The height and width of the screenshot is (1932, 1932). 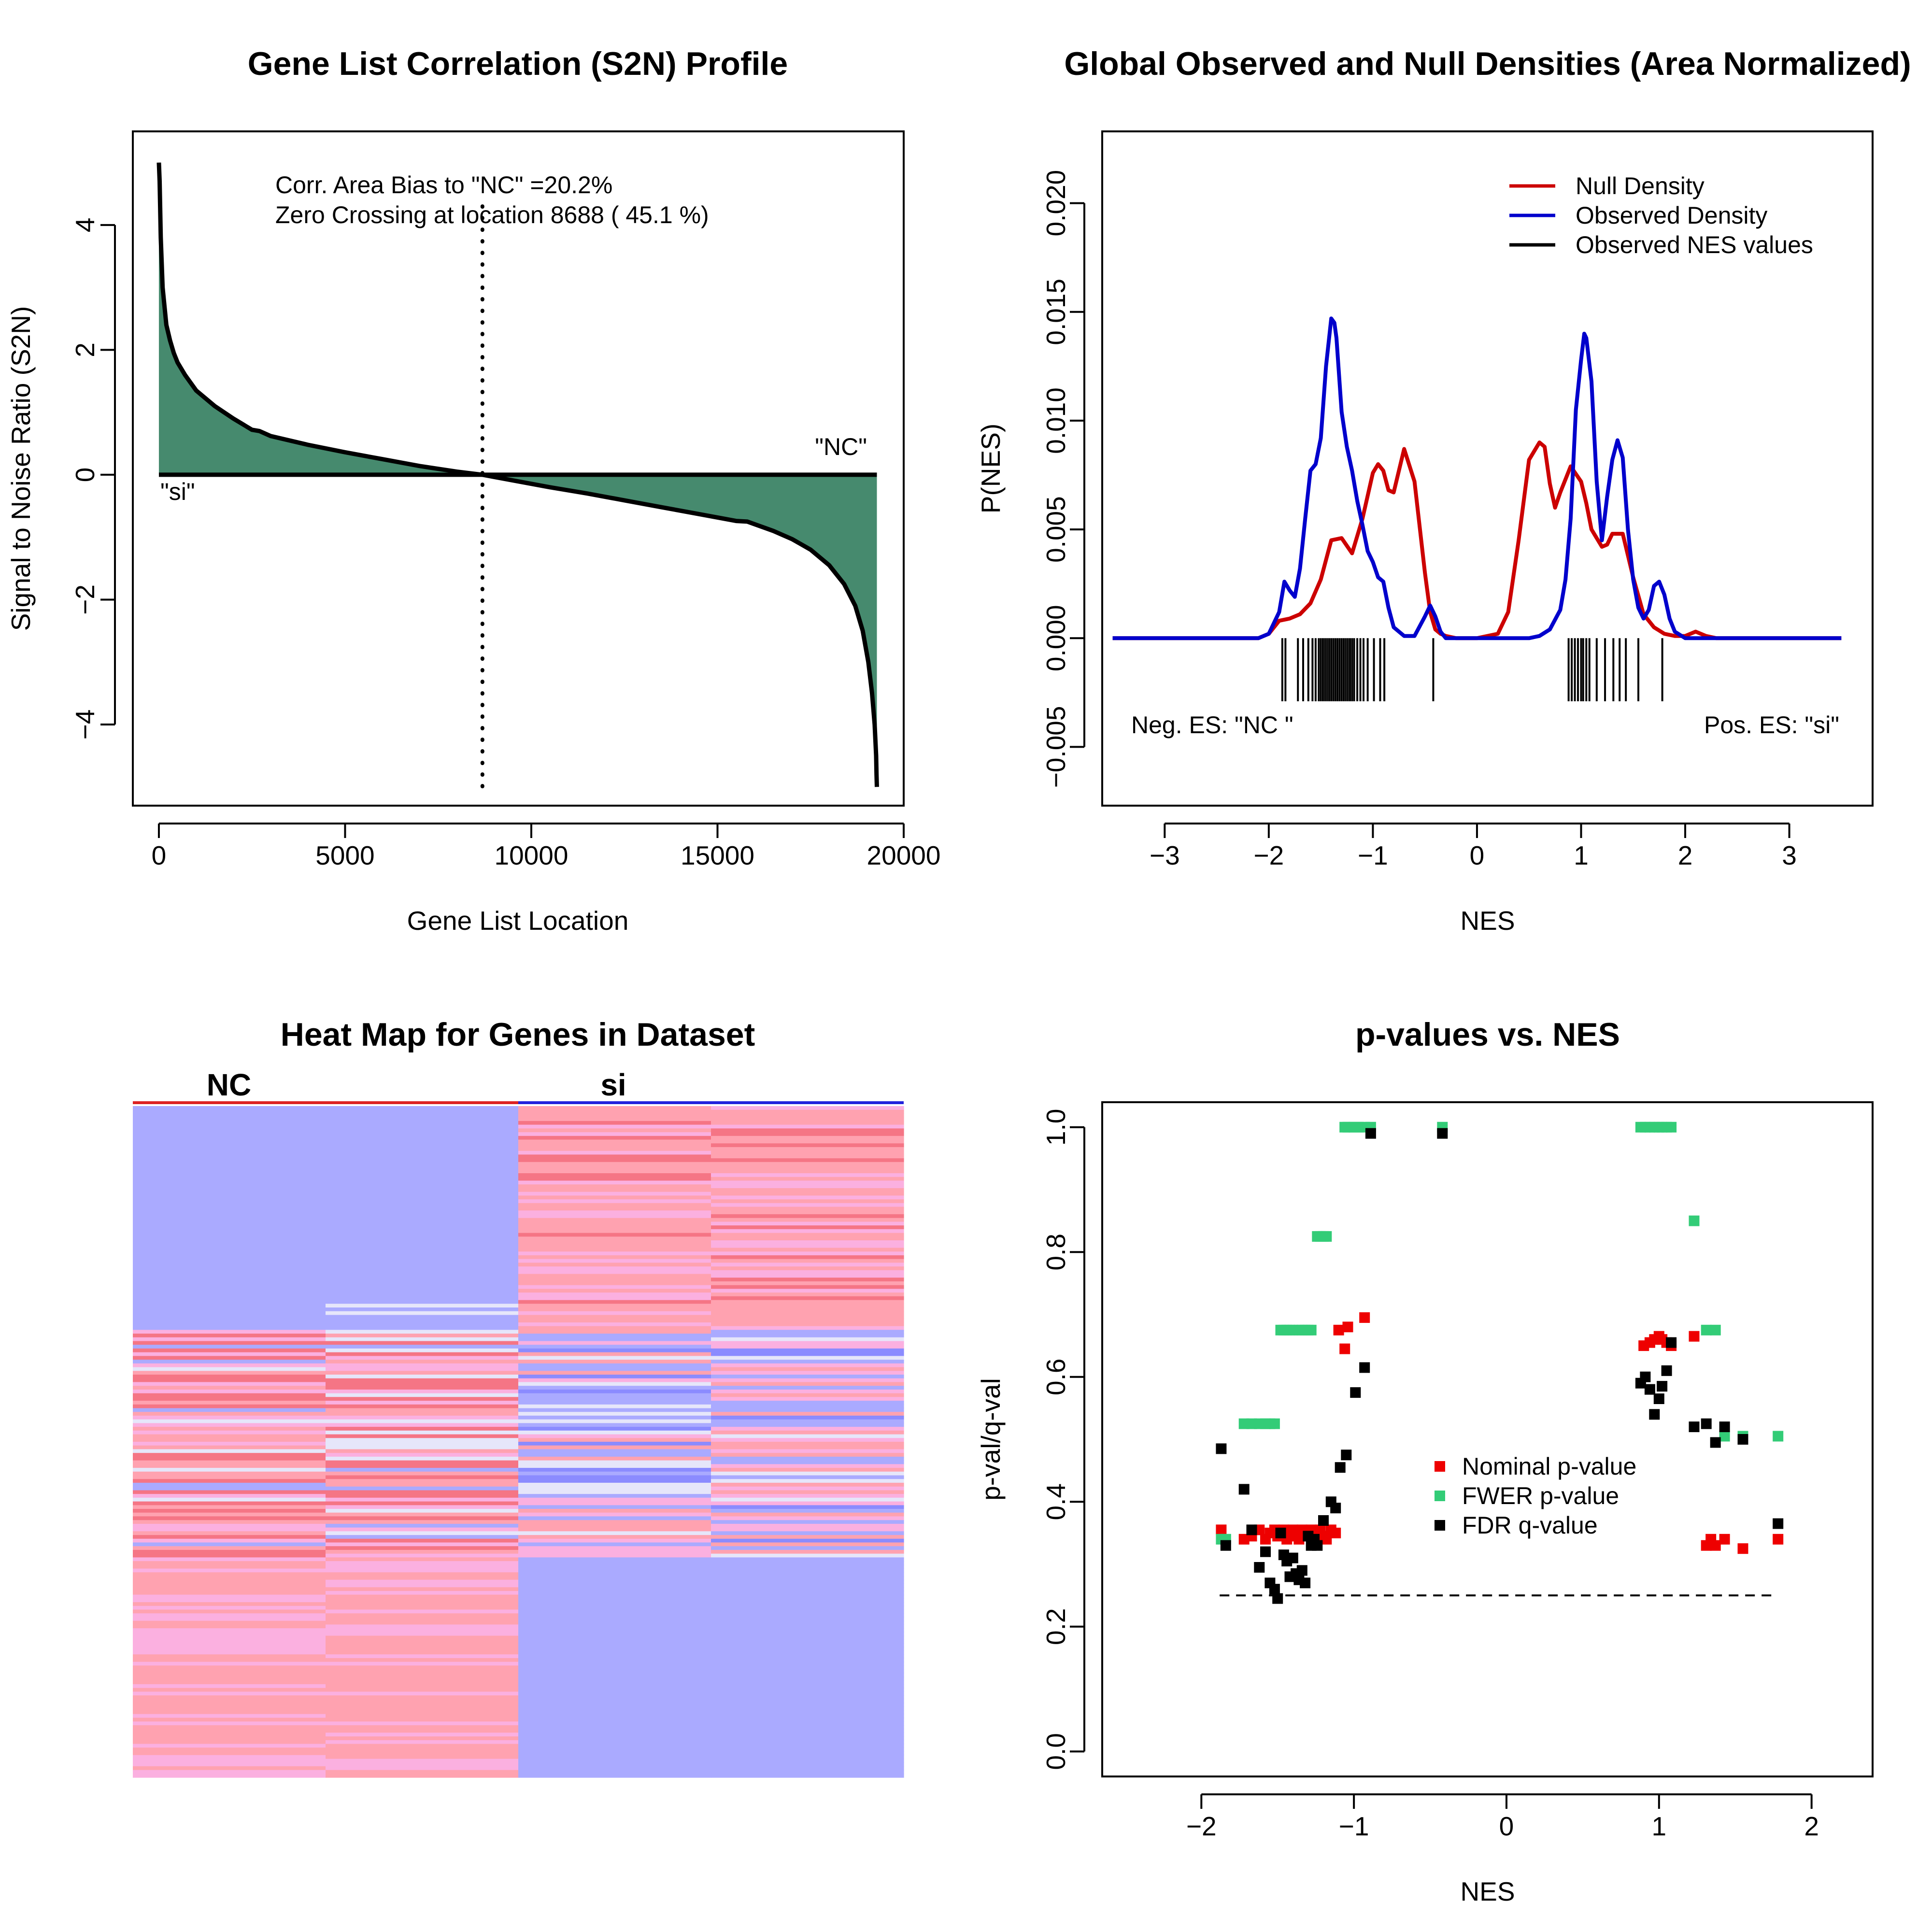 I want to click on x-tick-label: 5000, so click(x=344, y=855).